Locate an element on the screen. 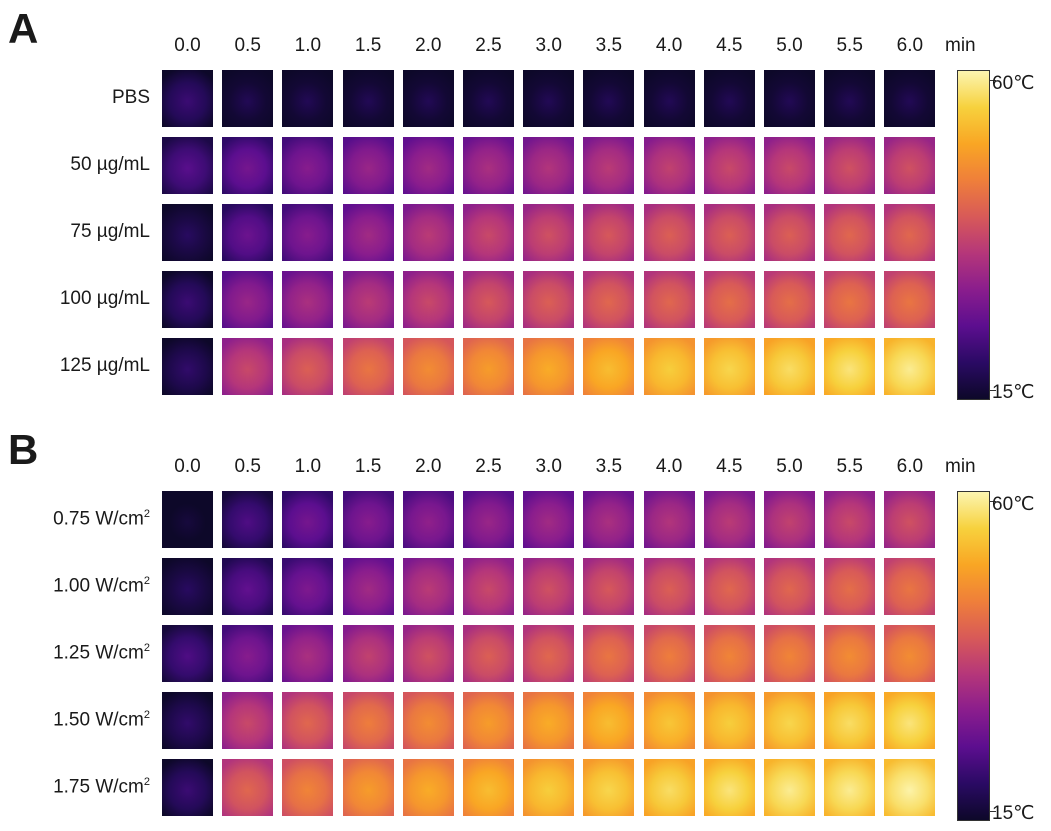 Image resolution: width=1051 pixels, height=831 pixels. time-unit-label: min is located at coordinates (960, 45).